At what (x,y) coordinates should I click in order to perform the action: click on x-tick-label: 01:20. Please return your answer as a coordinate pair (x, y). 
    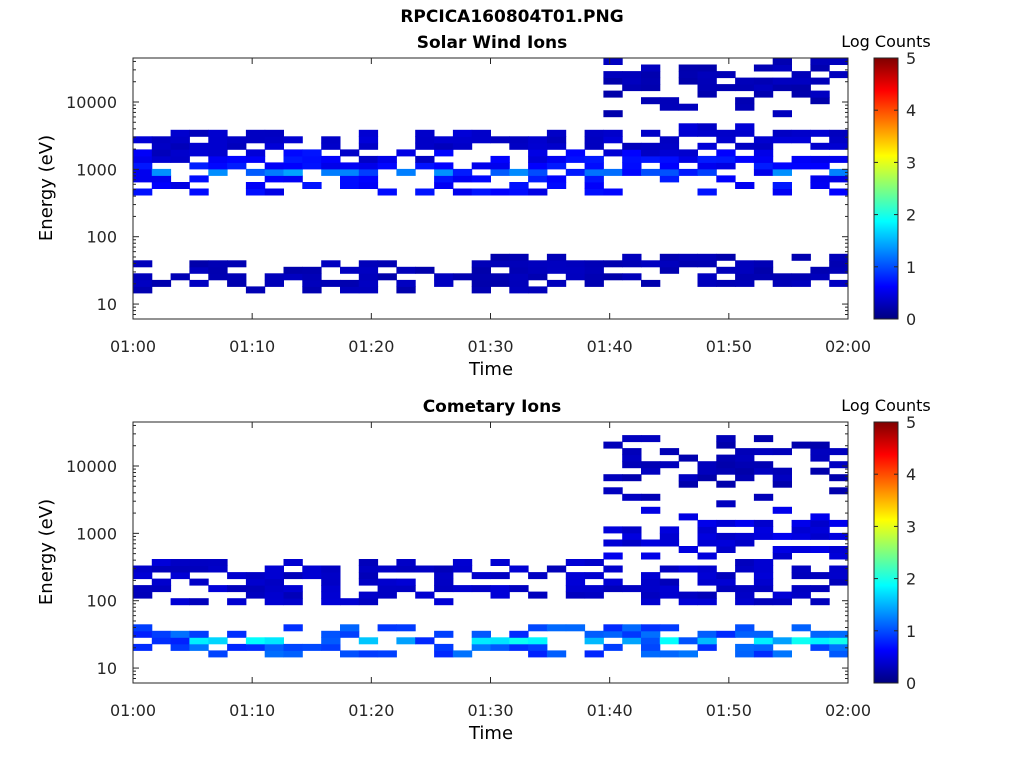
    Looking at the image, I should click on (371, 346).